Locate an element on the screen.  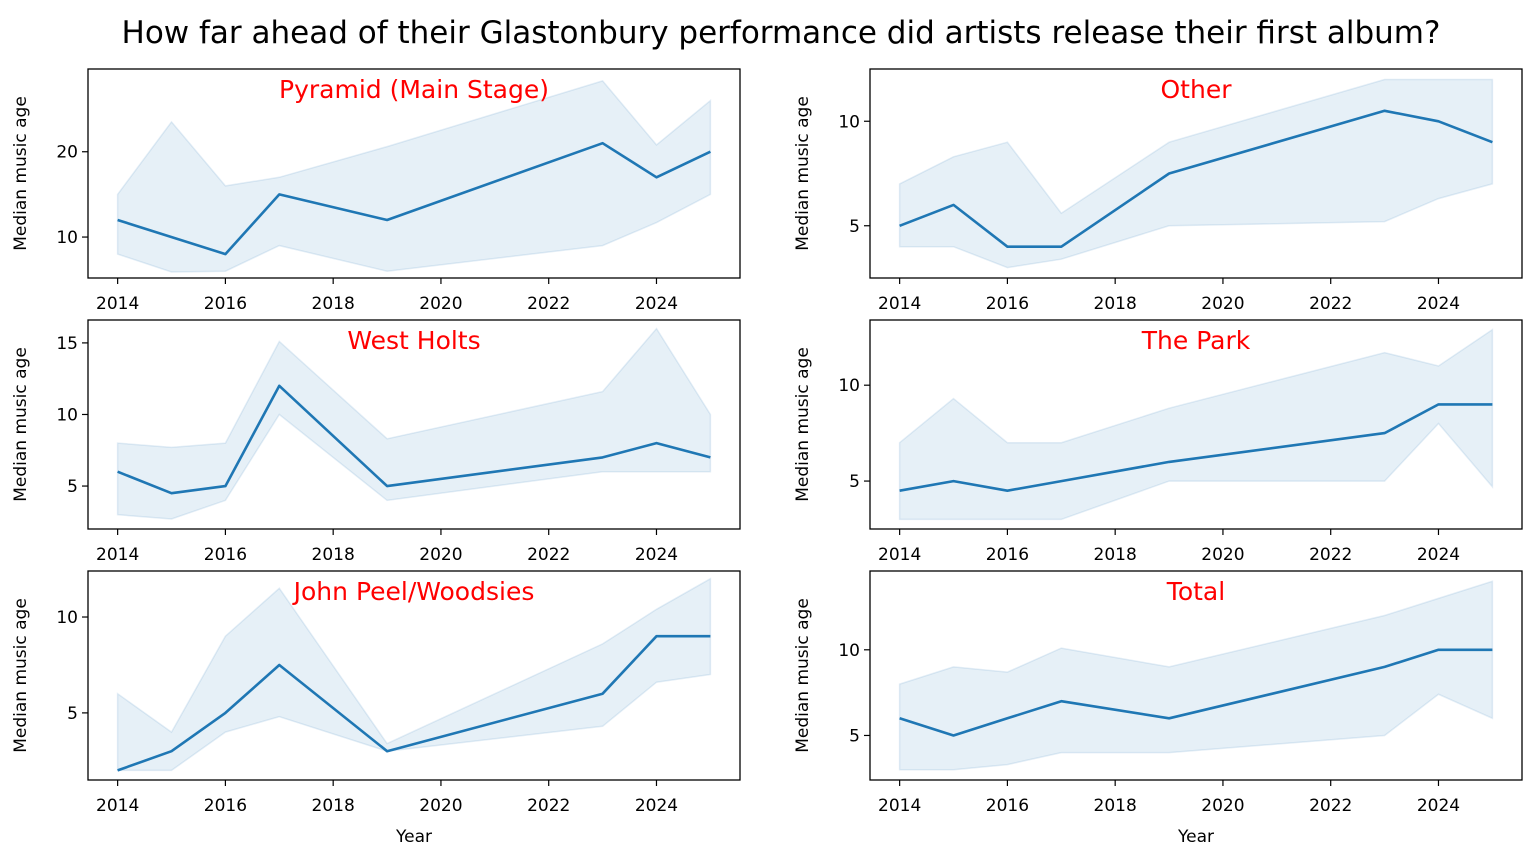
panel-title: Other is located at coordinates (1197, 89).